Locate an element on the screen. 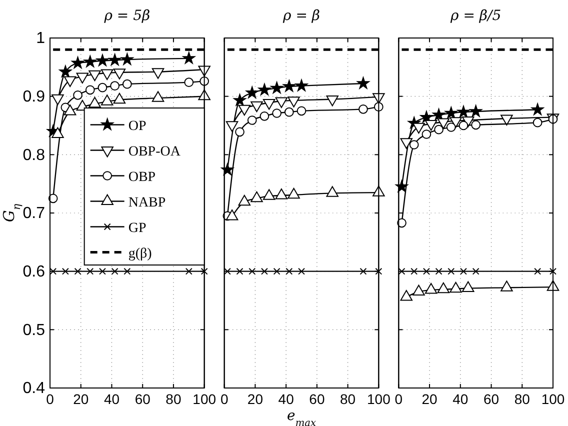 Image resolution: width=568 pixels, height=426 pixels. x-axis-title: e$_{max}$ is located at coordinates (301, 417).